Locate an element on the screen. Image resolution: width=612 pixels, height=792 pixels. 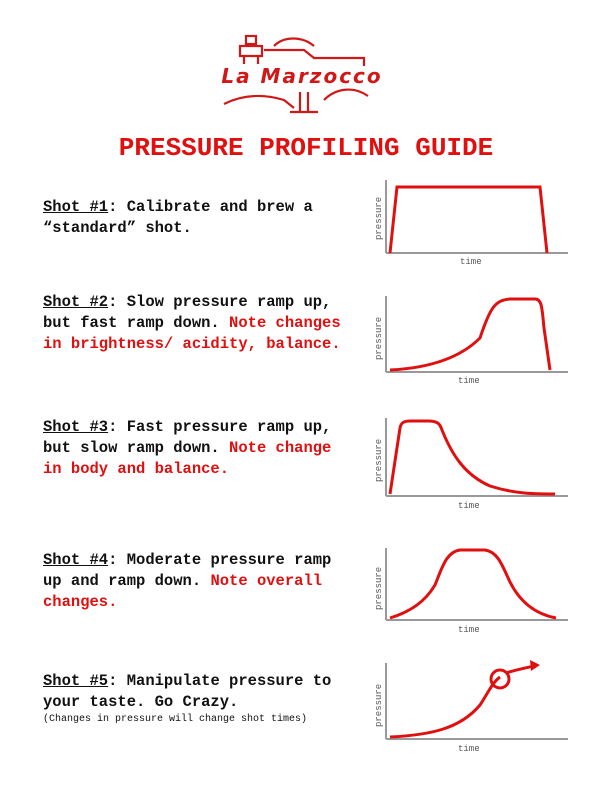
shot-1-graph: pressure time is located at coordinates (470, 225).